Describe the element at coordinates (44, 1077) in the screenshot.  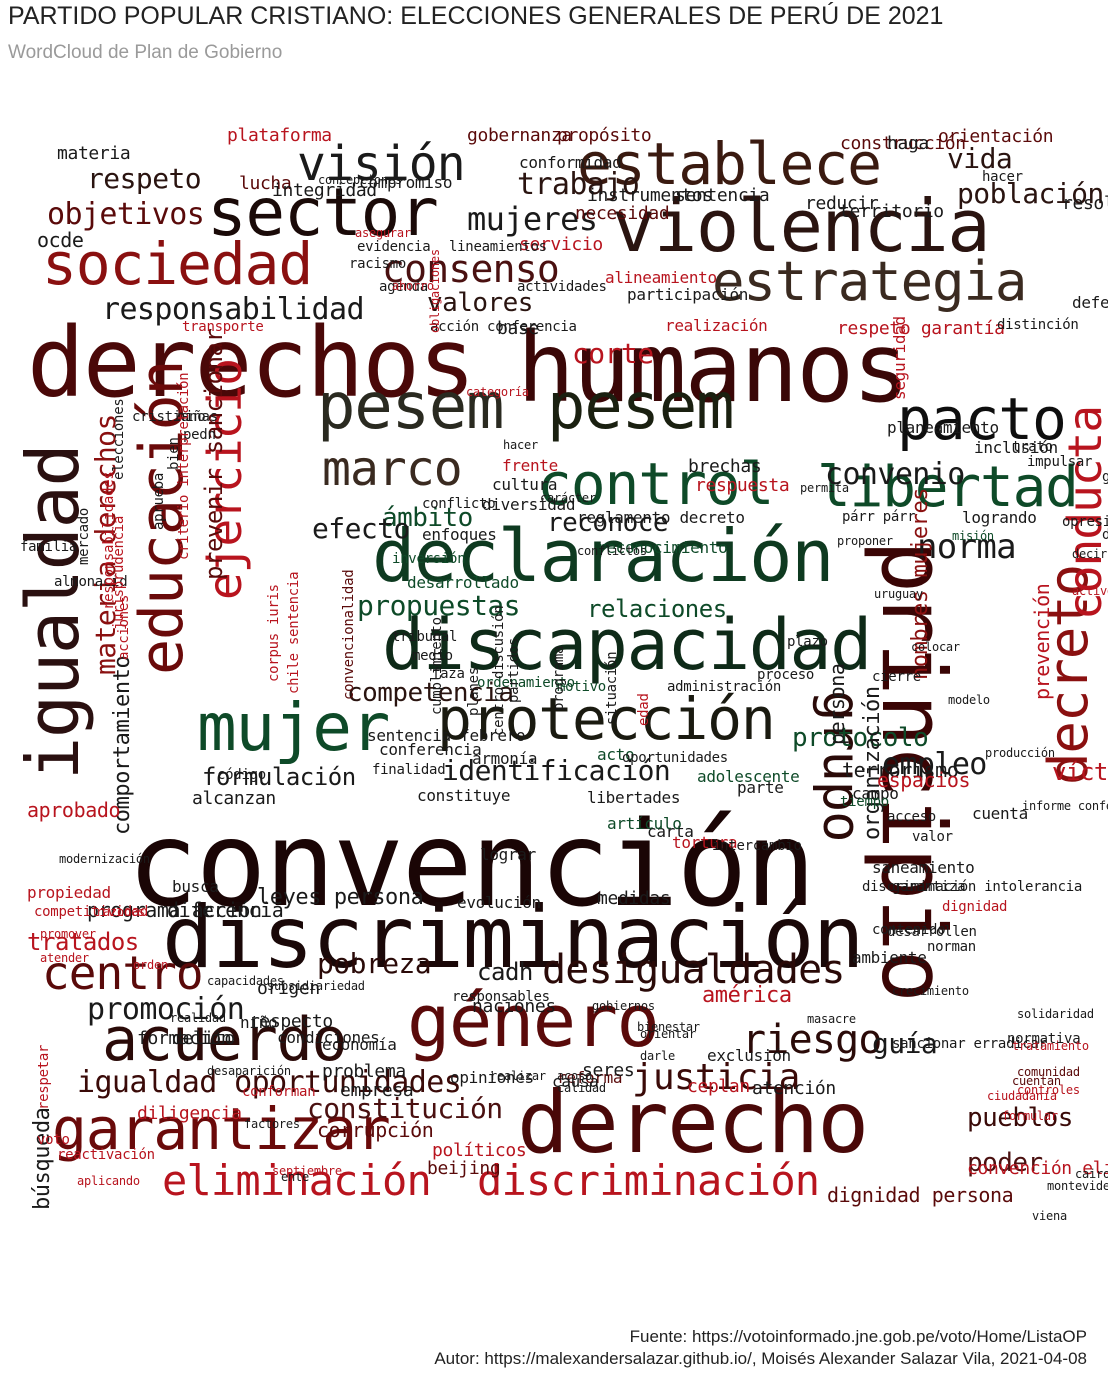
I see `cloud-word: respetar` at that location.